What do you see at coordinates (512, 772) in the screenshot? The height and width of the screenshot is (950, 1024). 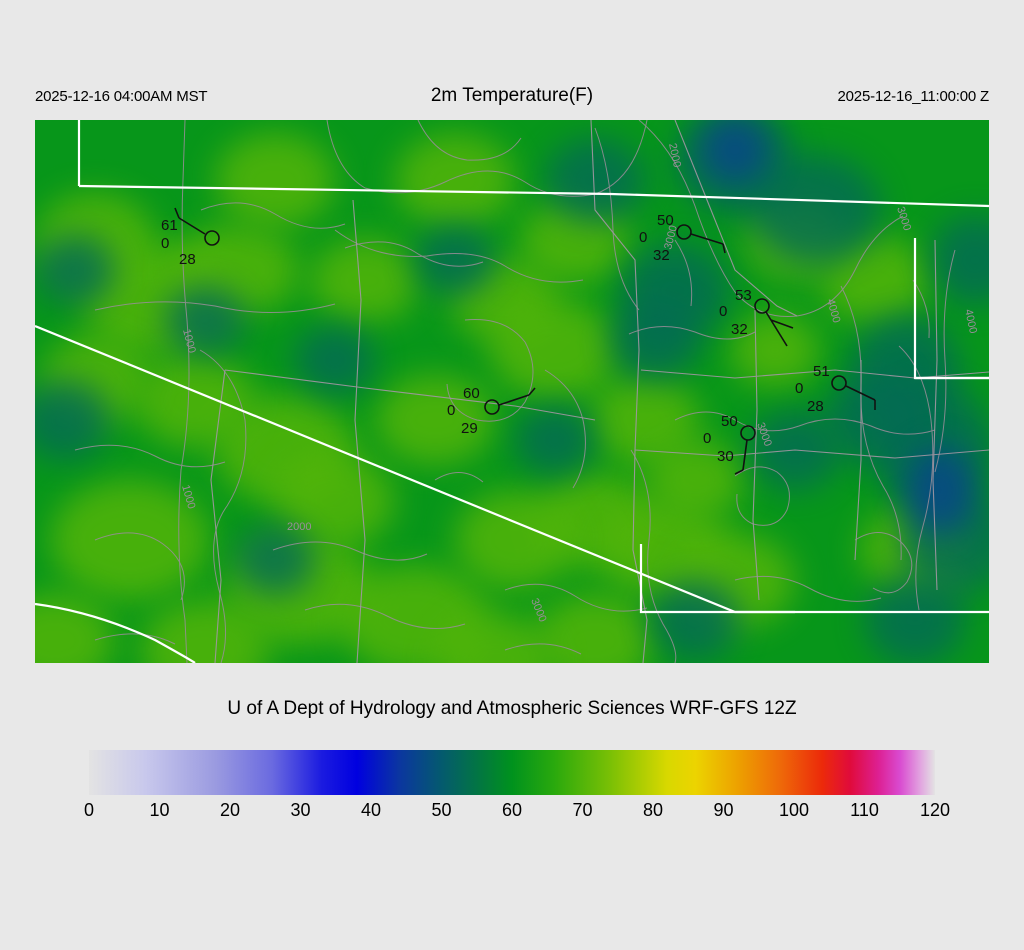 I see `colorbar-gradient` at bounding box center [512, 772].